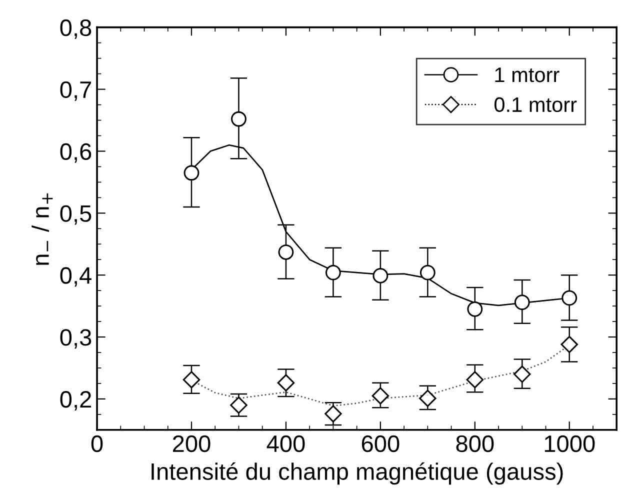 This screenshot has width=626, height=497. Describe the element at coordinates (76, 29) in the screenshot. I see `y-tick-label: 0,8` at that location.